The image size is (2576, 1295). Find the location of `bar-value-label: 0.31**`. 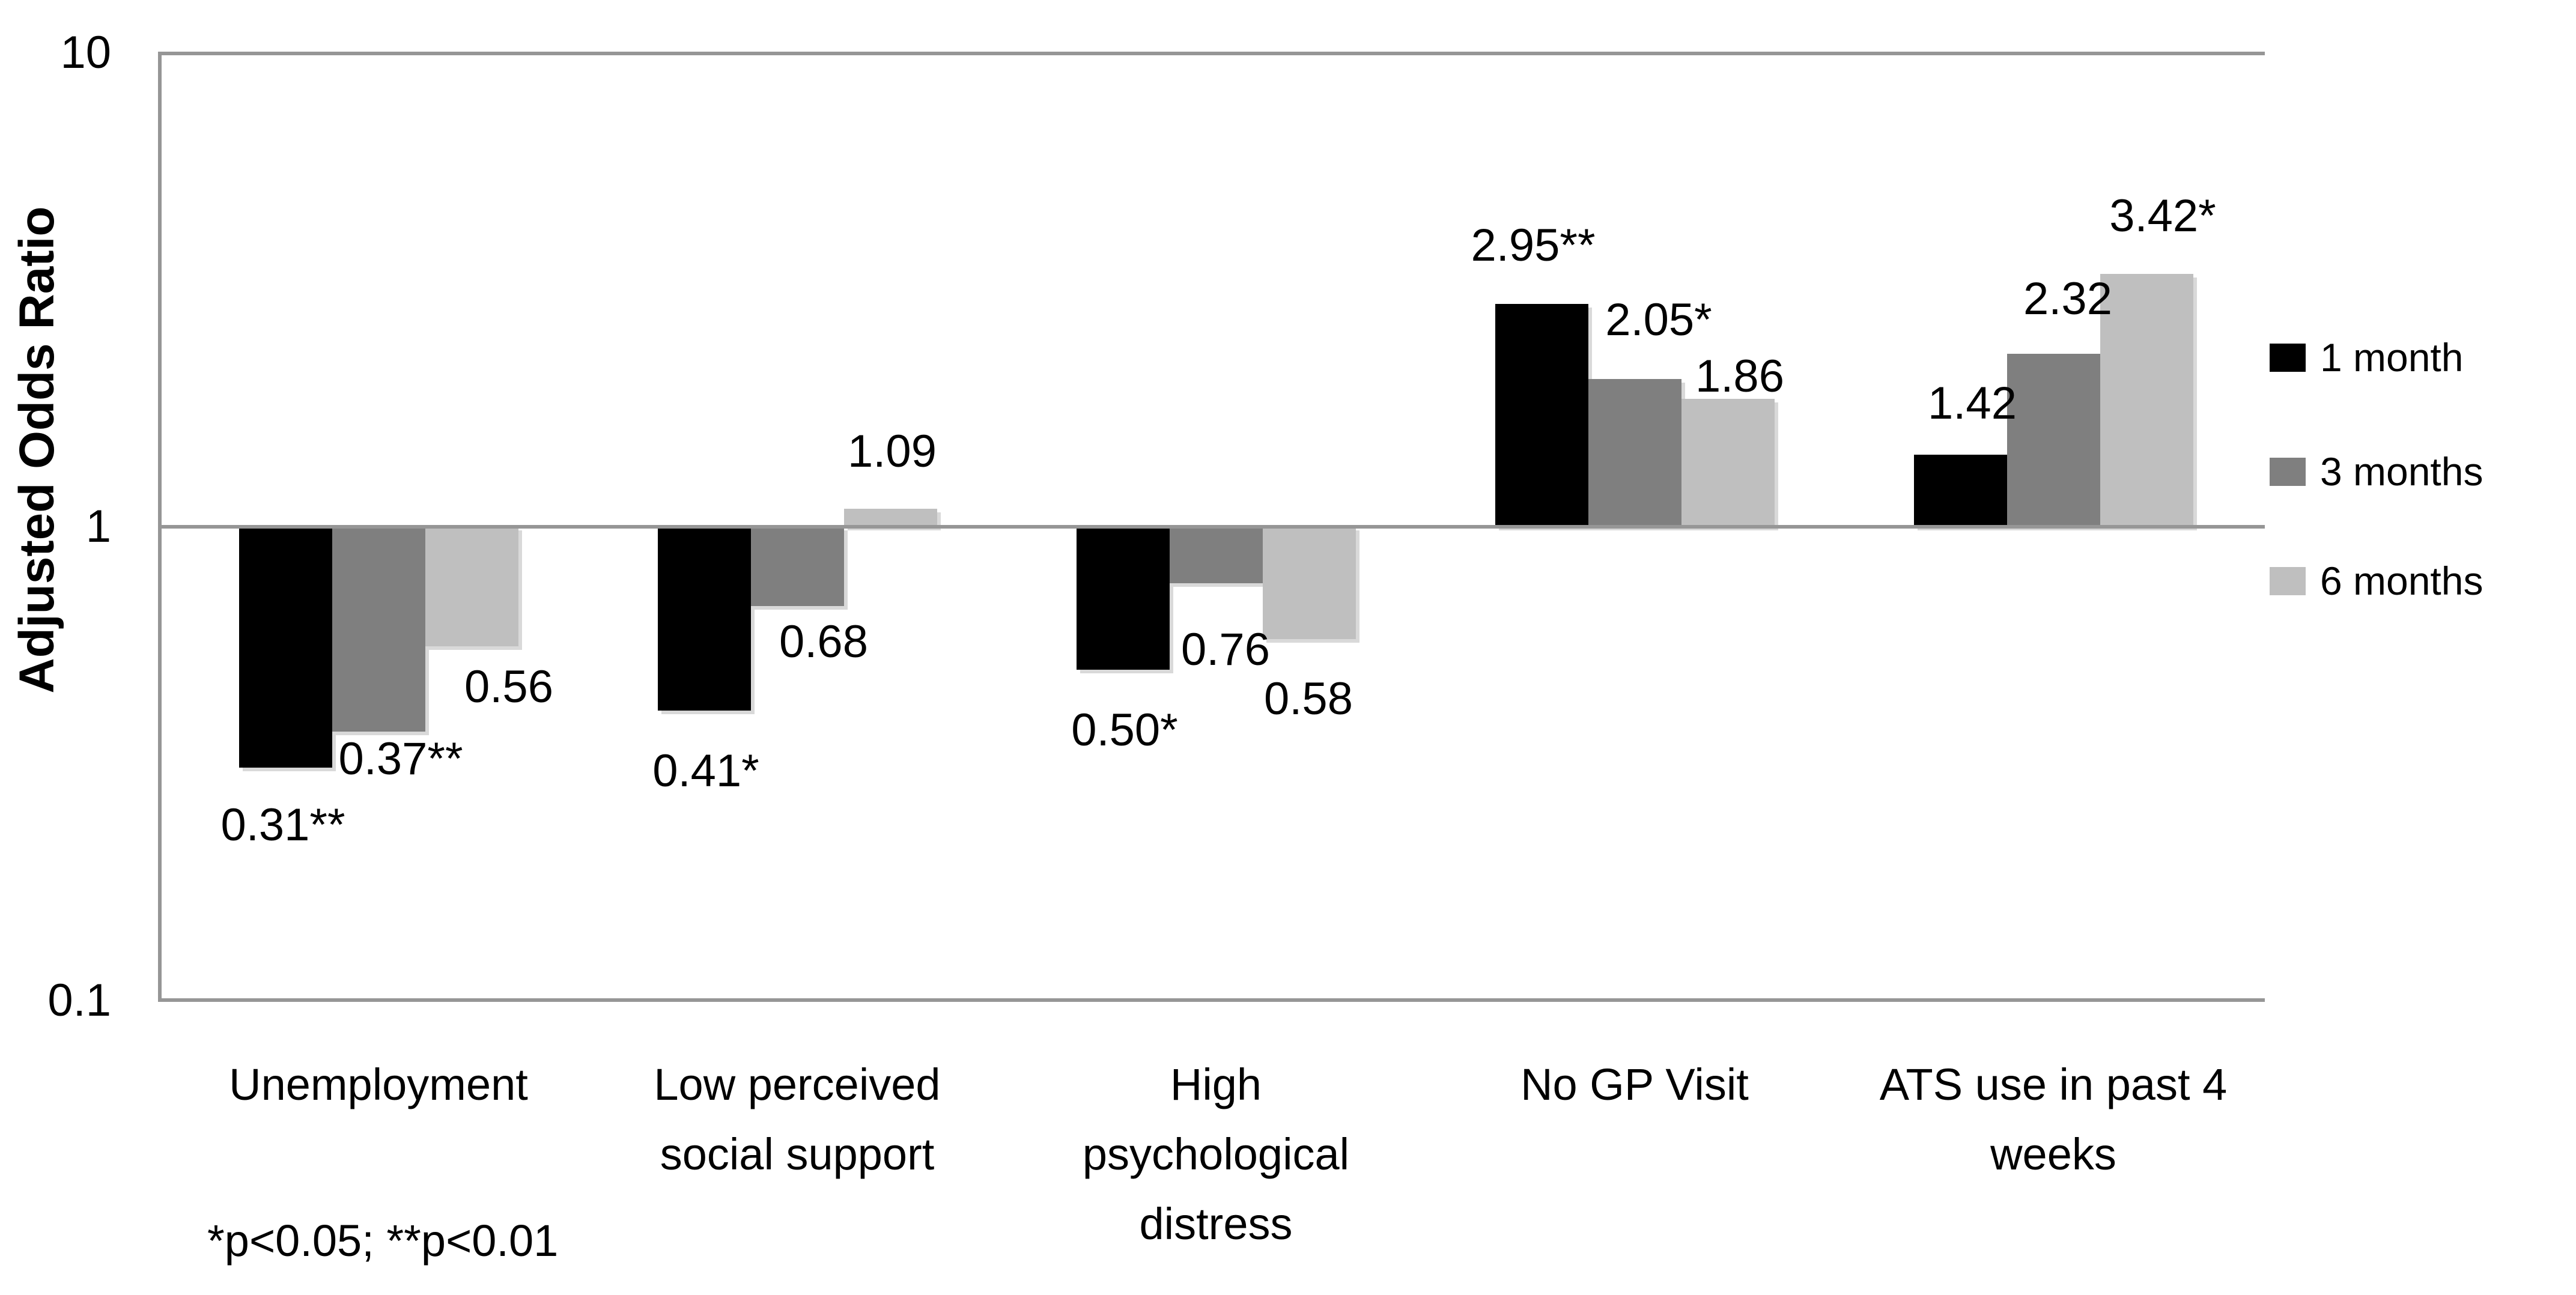

bar-value-label: 0.31** is located at coordinates (282, 825).